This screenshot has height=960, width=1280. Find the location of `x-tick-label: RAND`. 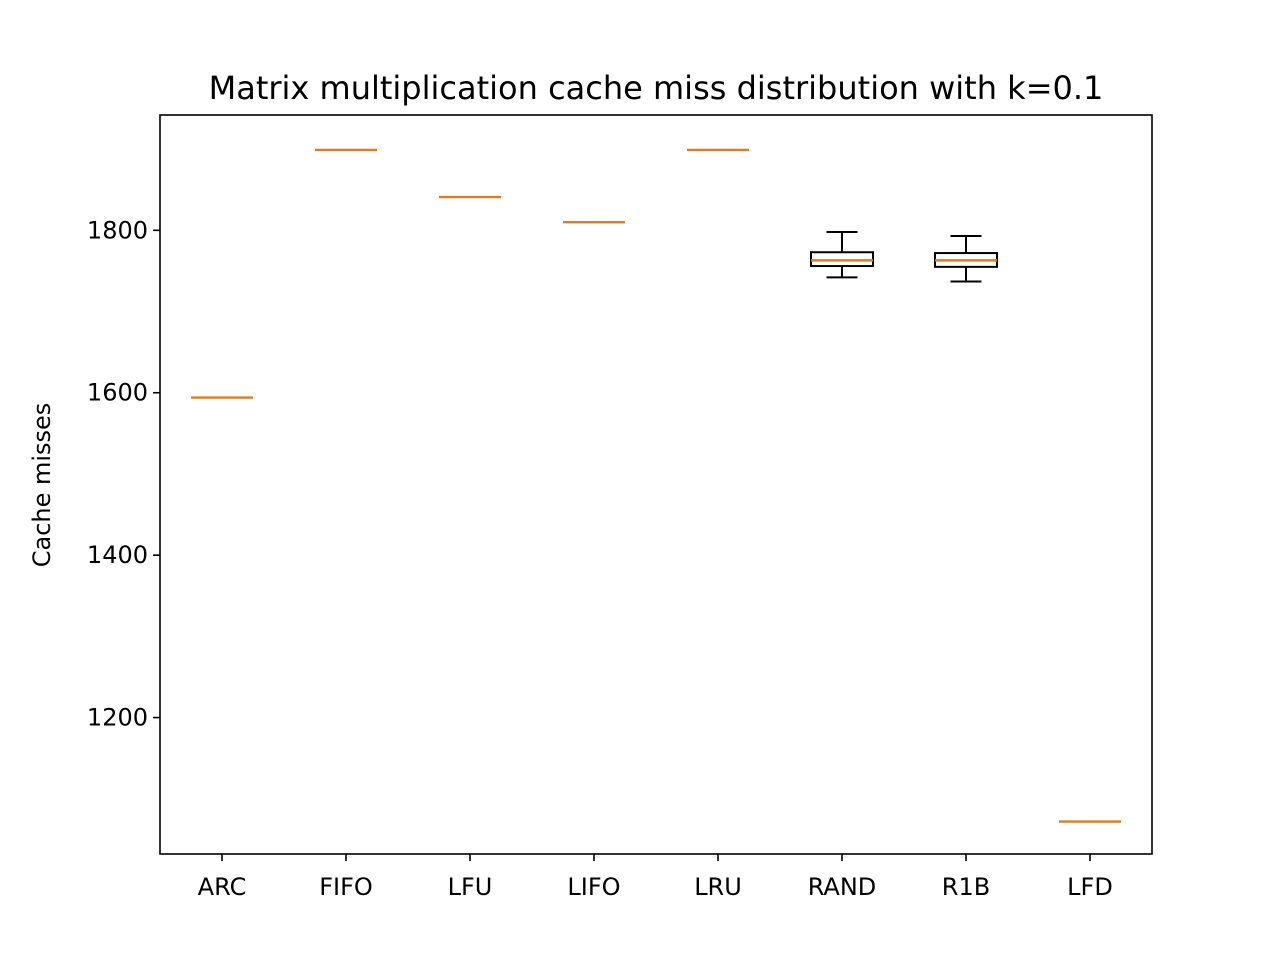

x-tick-label: RAND is located at coordinates (842, 887).